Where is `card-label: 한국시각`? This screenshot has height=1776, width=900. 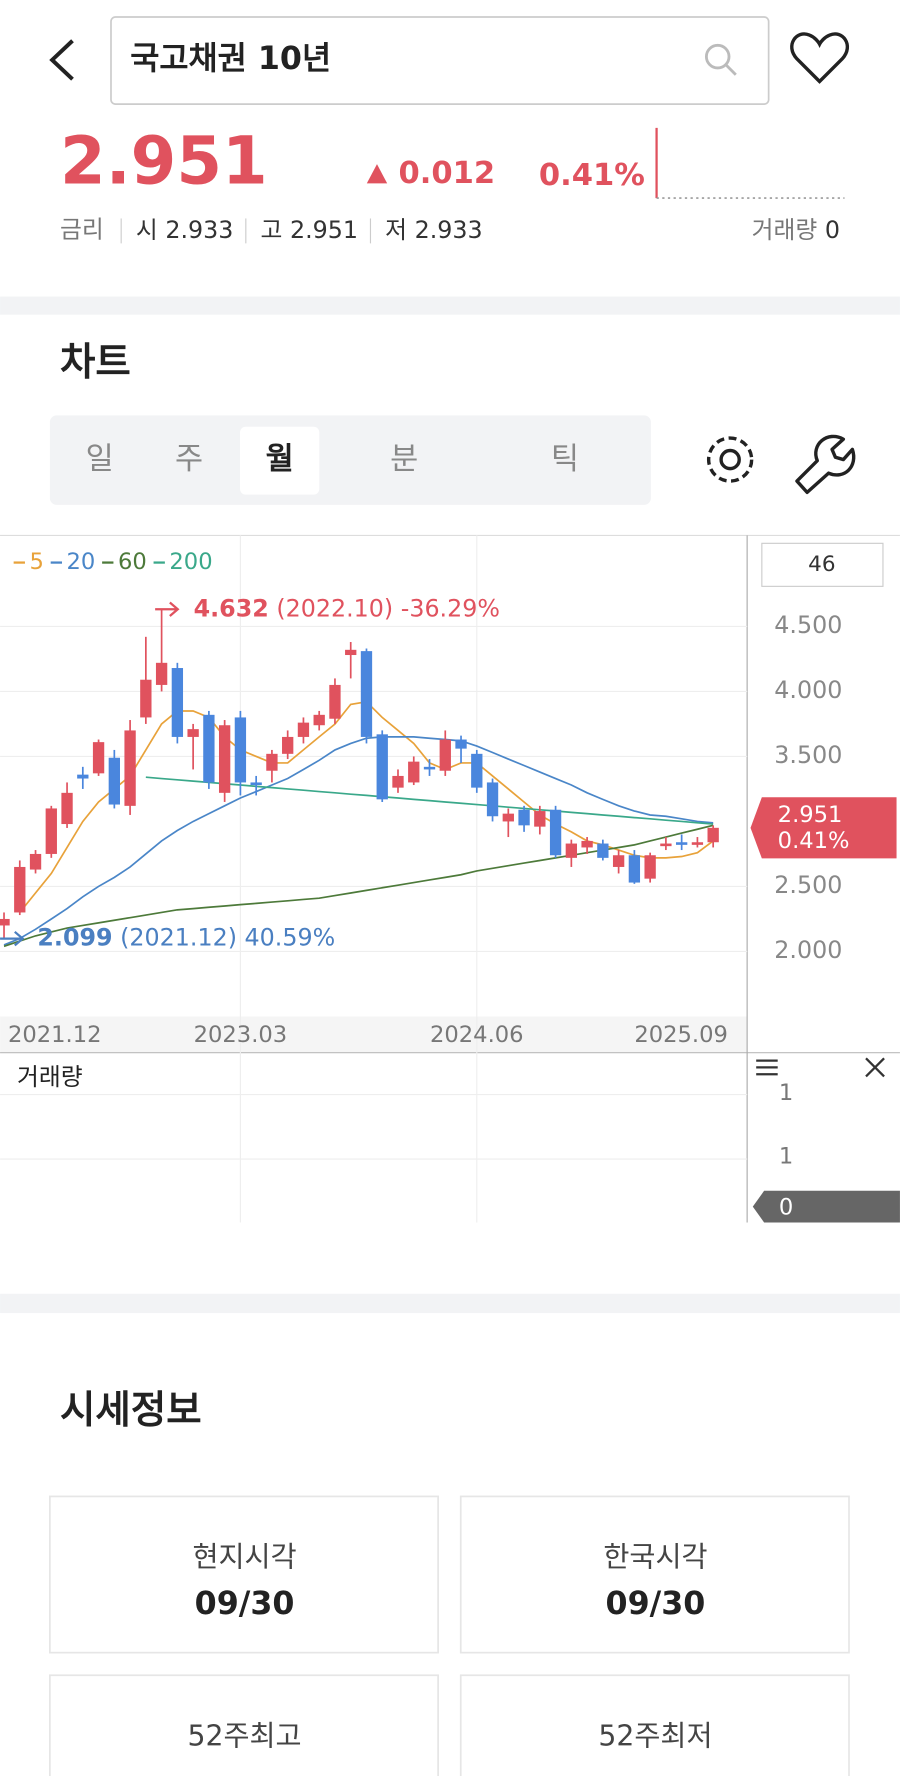 card-label: 한국시각 is located at coordinates (655, 1557).